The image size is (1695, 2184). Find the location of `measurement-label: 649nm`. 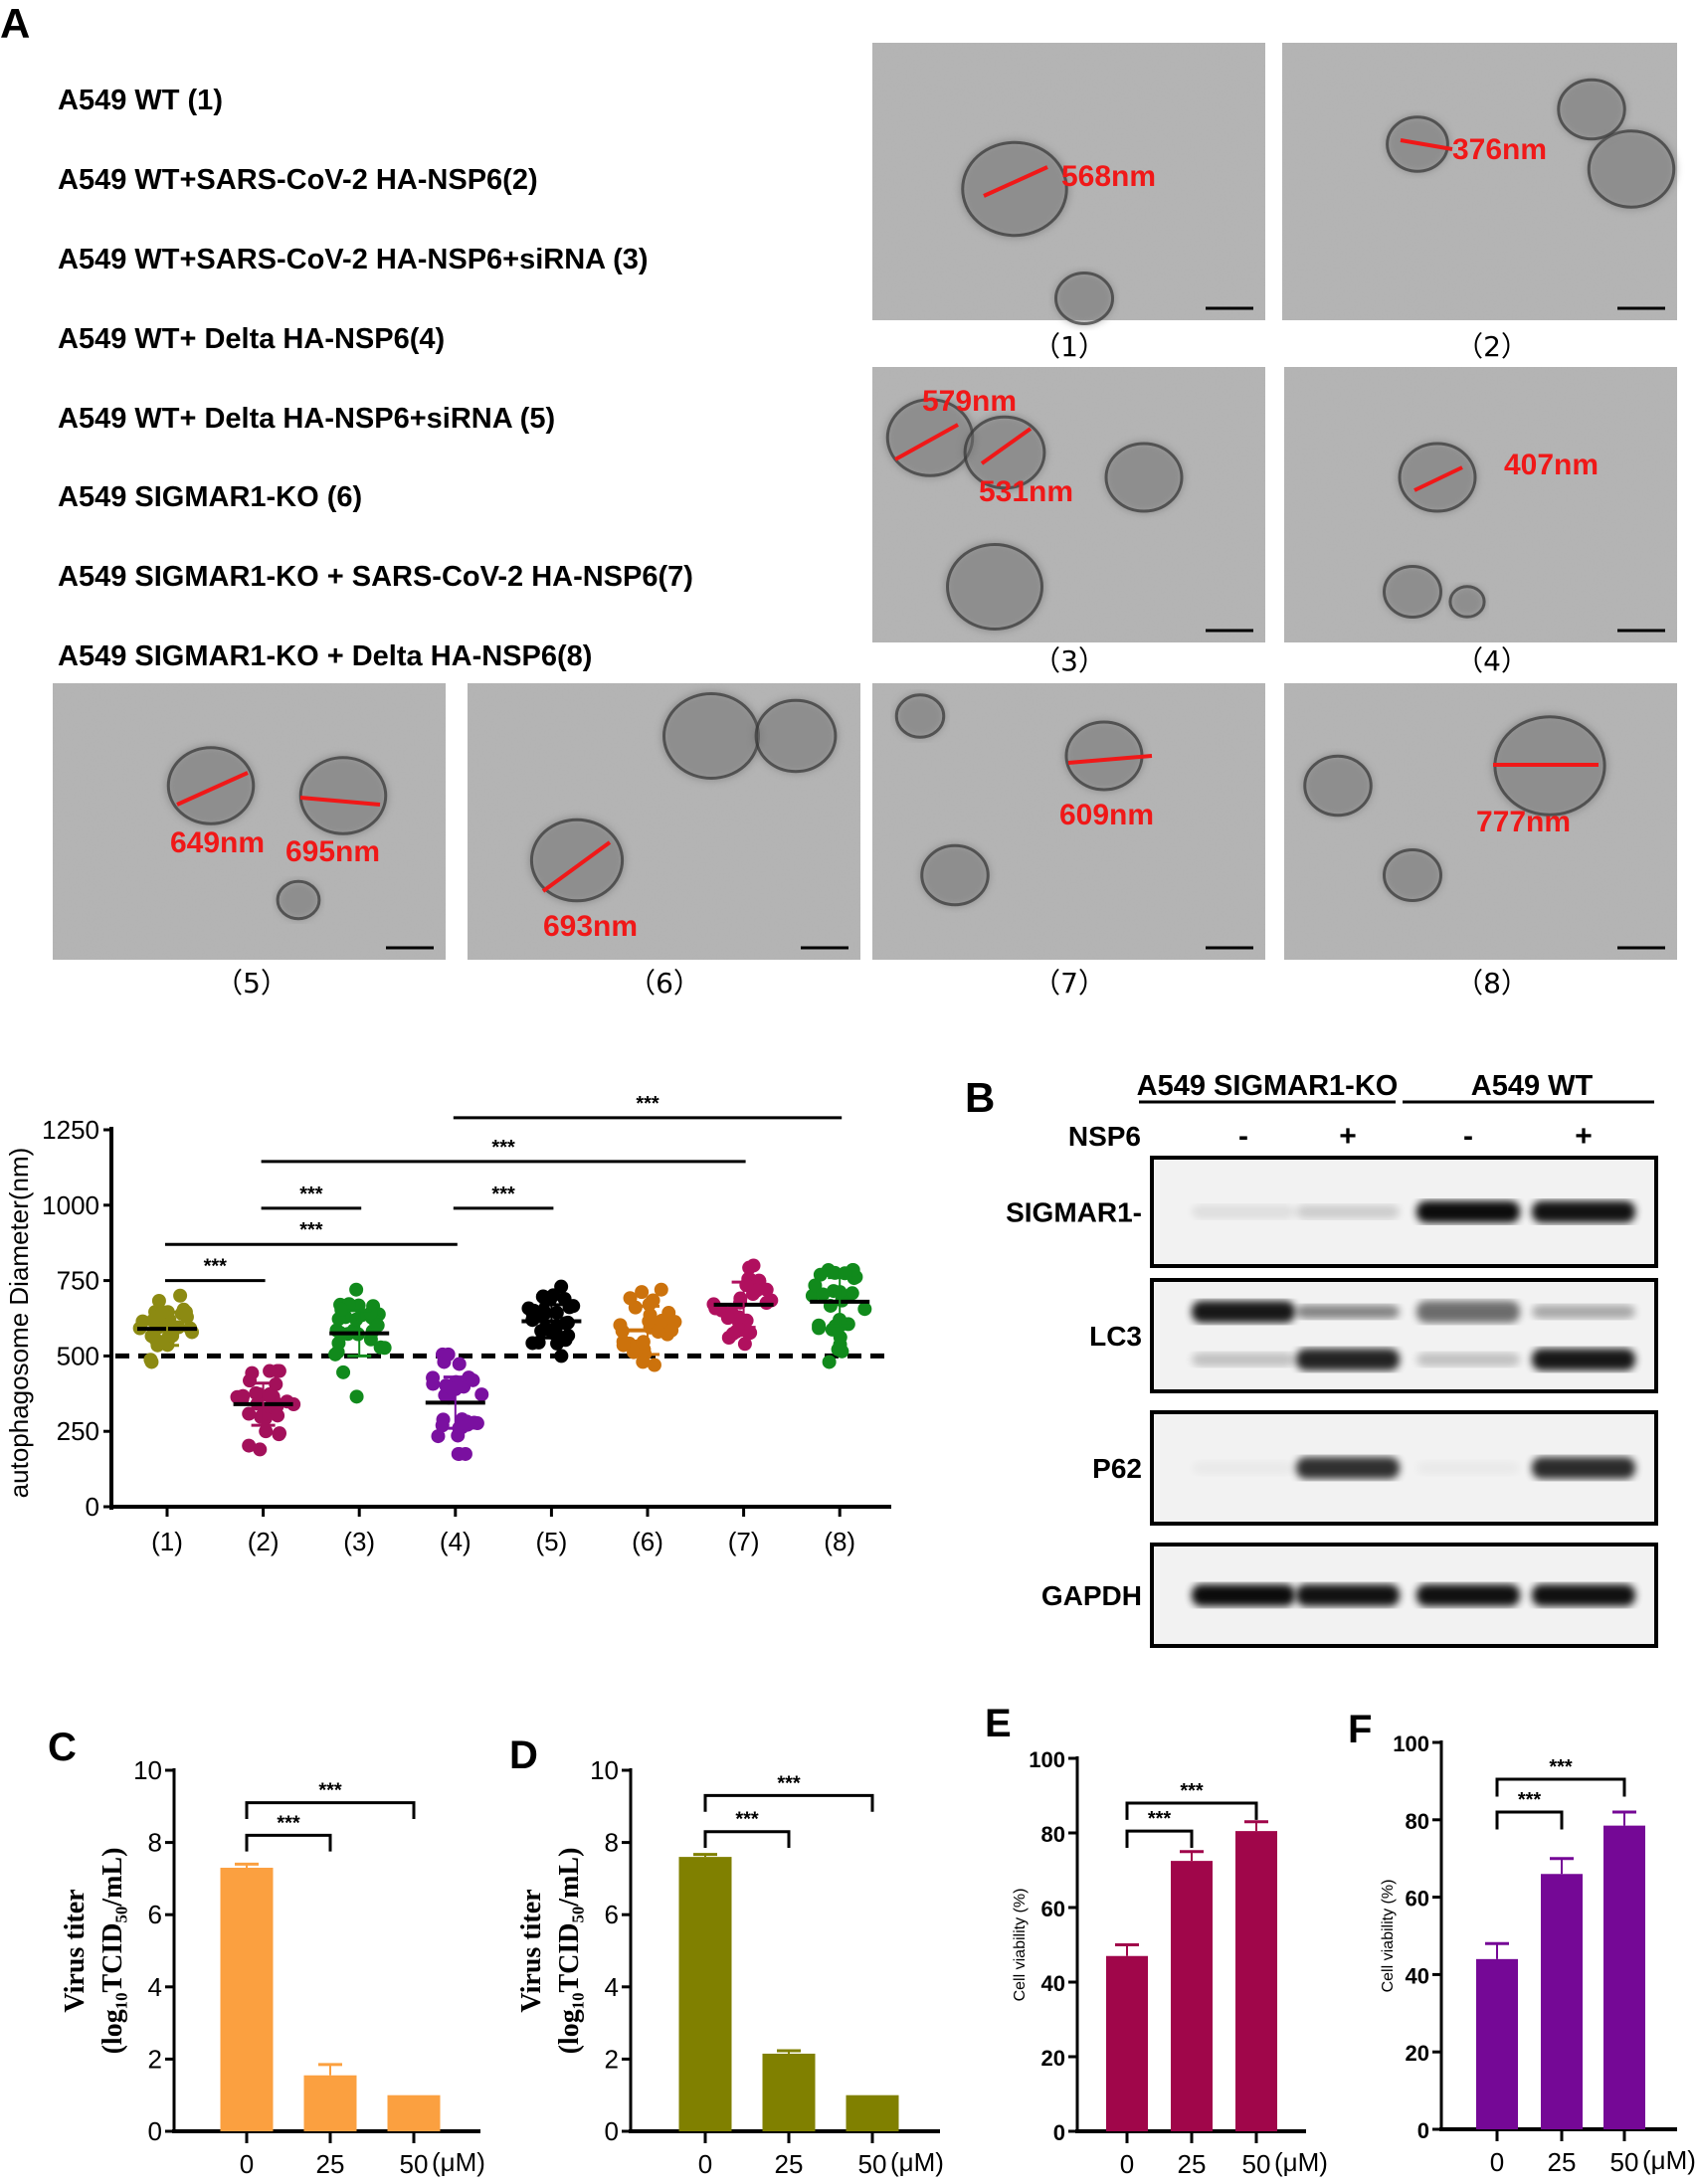

measurement-label: 649nm is located at coordinates (218, 842).